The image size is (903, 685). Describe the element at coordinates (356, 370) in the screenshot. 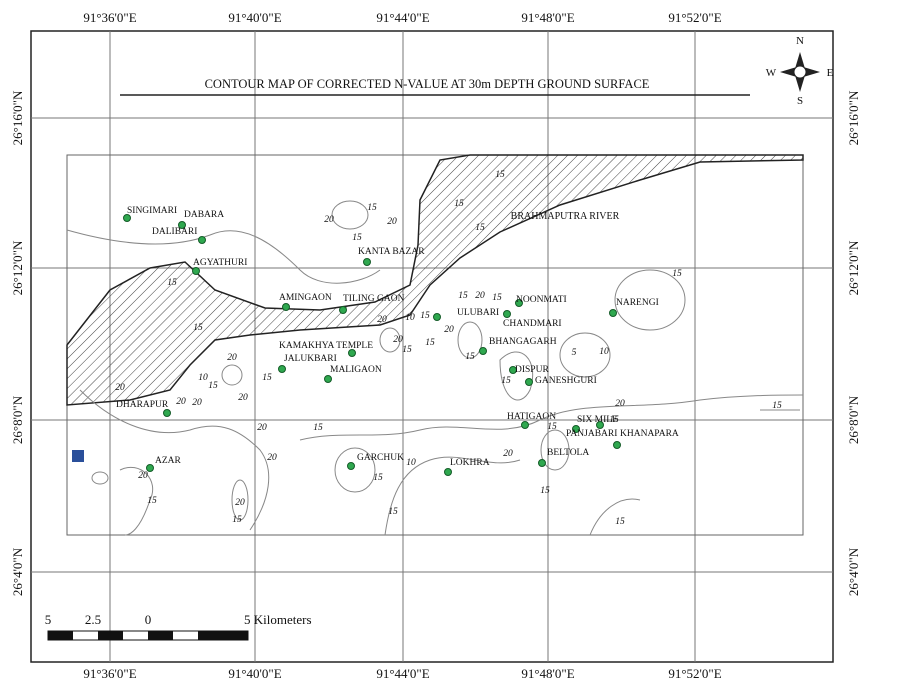

I see `place-label: MALIGAON` at that location.